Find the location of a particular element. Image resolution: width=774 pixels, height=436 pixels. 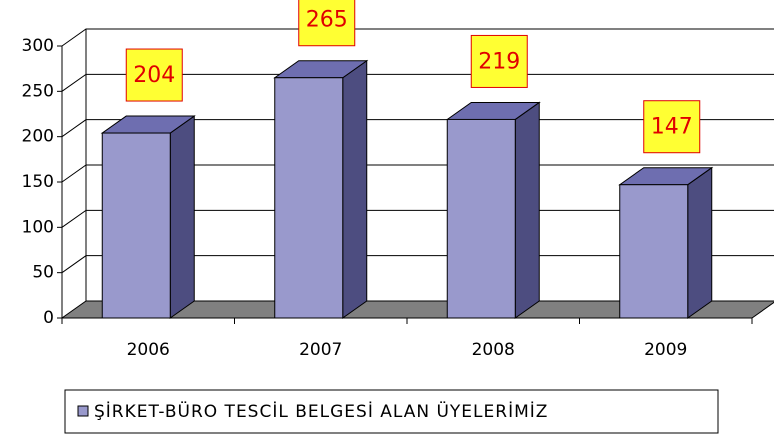

grid-line is located at coordinates (417, 37).